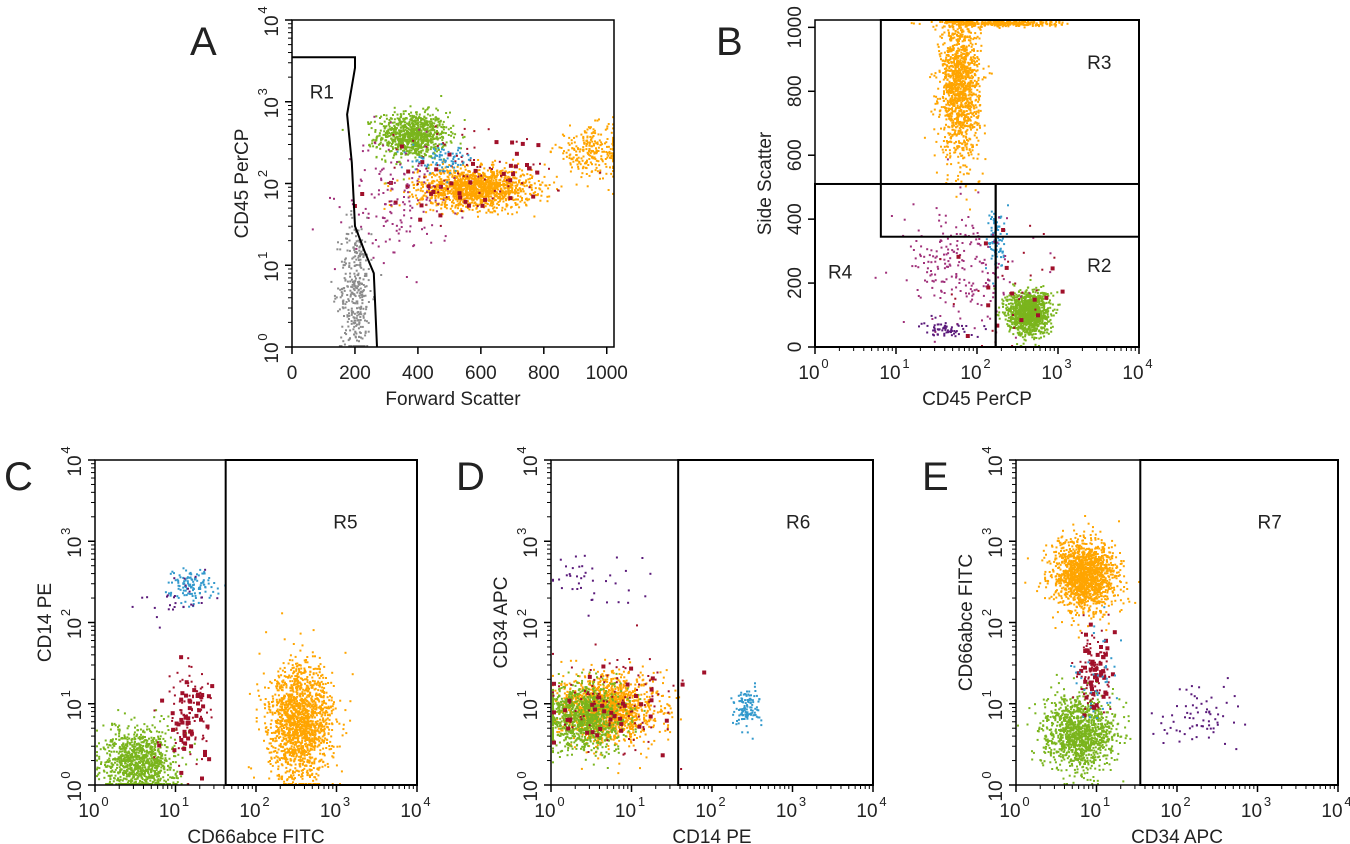 The image size is (1350, 844). Describe the element at coordinates (269, 21) in the screenshot. I see `y-tick-label: 10⁴` at that location.